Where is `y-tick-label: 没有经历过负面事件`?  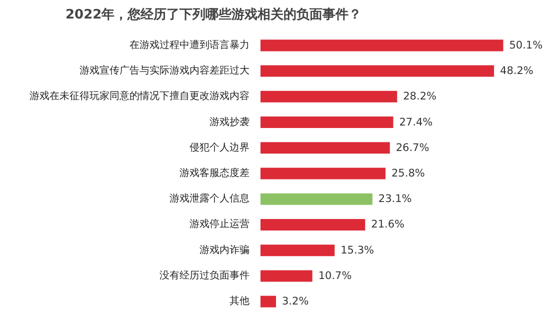
y-tick-label: 没有经历过负面事件 is located at coordinates (205, 275).